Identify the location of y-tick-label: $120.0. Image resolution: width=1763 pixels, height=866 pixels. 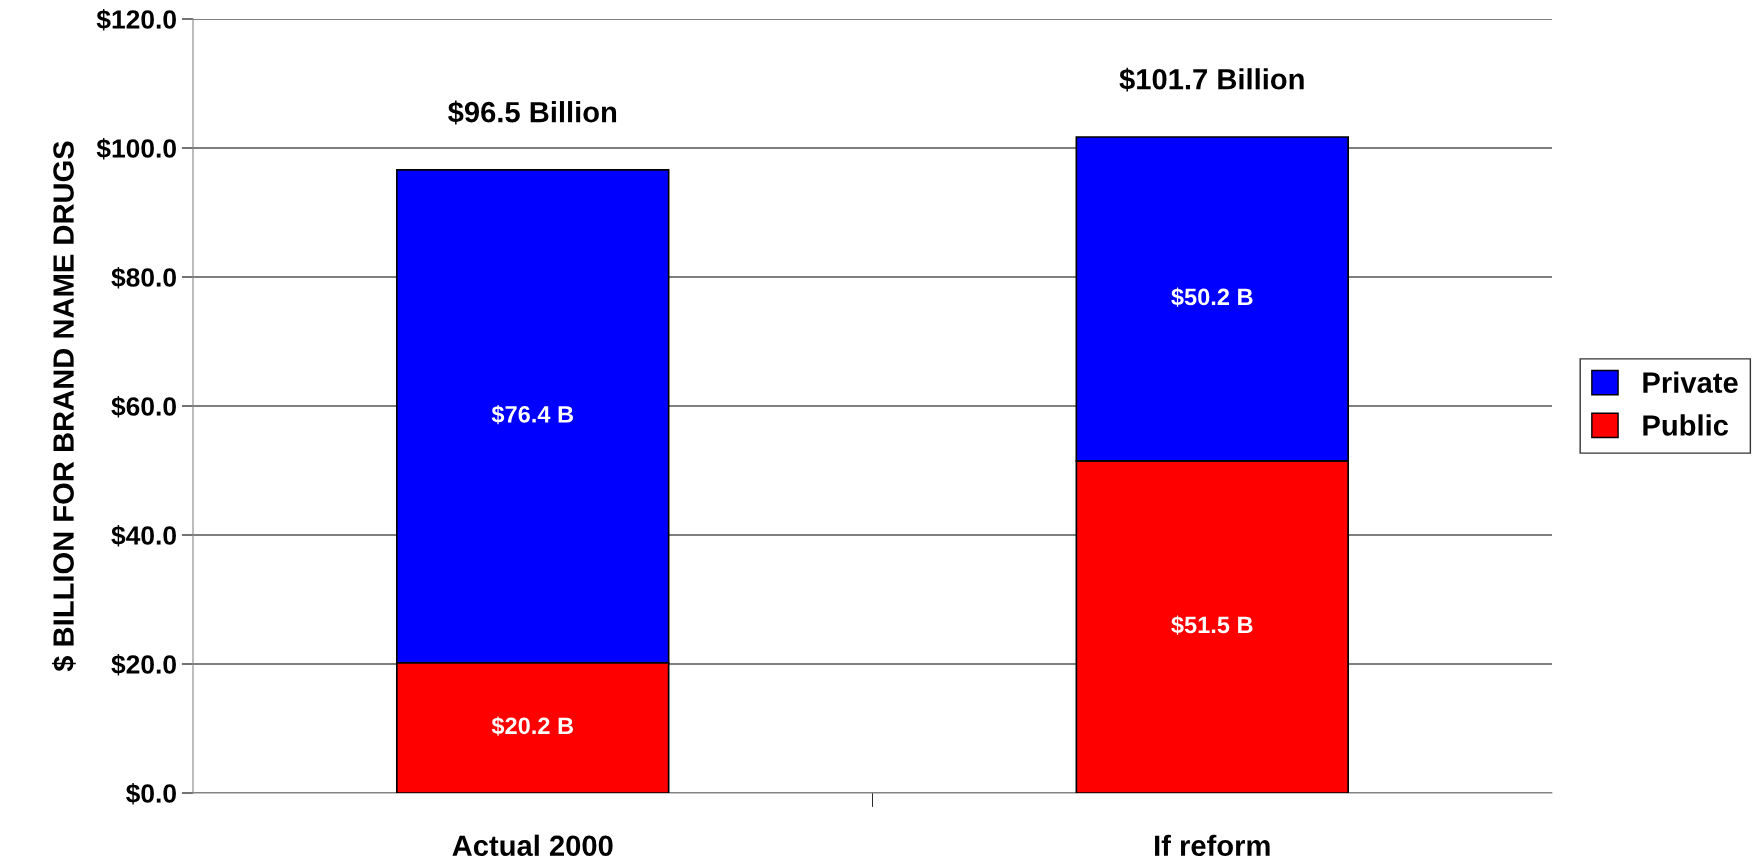
(136, 19).